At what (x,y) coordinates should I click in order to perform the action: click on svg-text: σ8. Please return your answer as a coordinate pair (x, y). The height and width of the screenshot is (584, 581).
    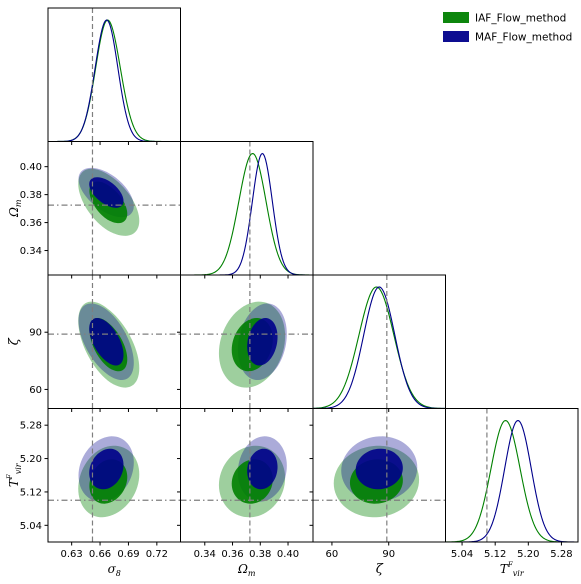
    Looking at the image, I should click on (114, 570).